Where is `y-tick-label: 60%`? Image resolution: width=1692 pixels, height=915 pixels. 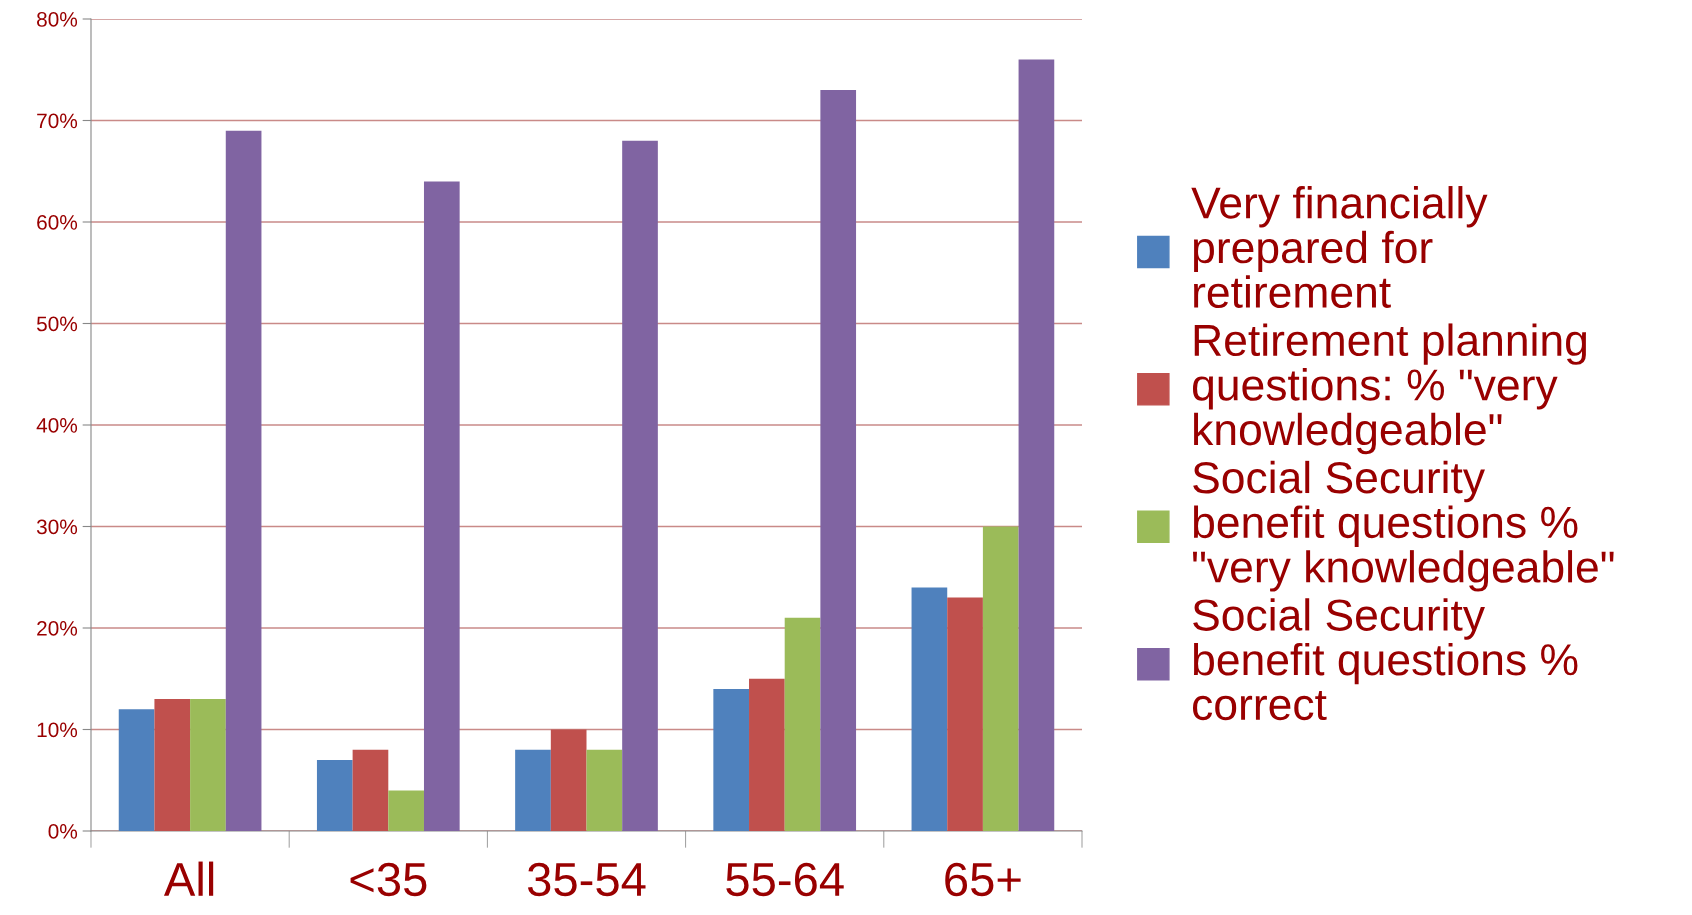 y-tick-label: 60% is located at coordinates (57, 222).